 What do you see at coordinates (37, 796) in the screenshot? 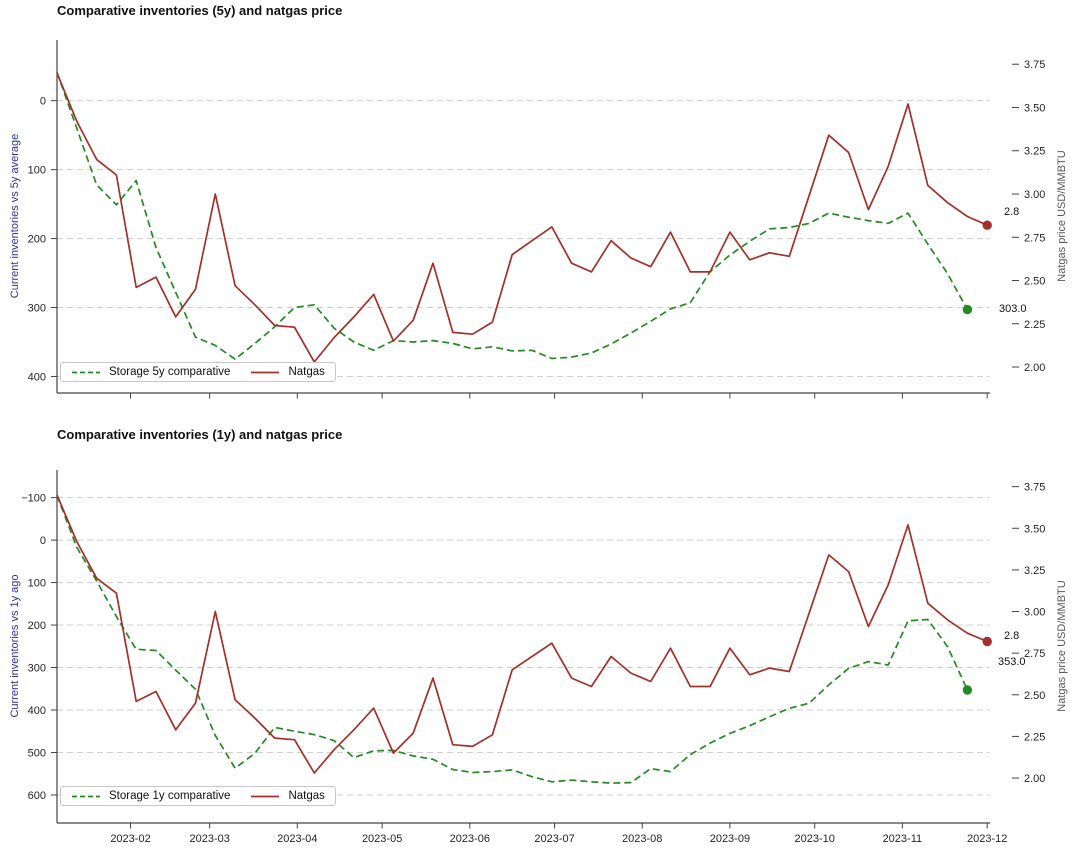
I see `y-tick-label: 600` at bounding box center [37, 796].